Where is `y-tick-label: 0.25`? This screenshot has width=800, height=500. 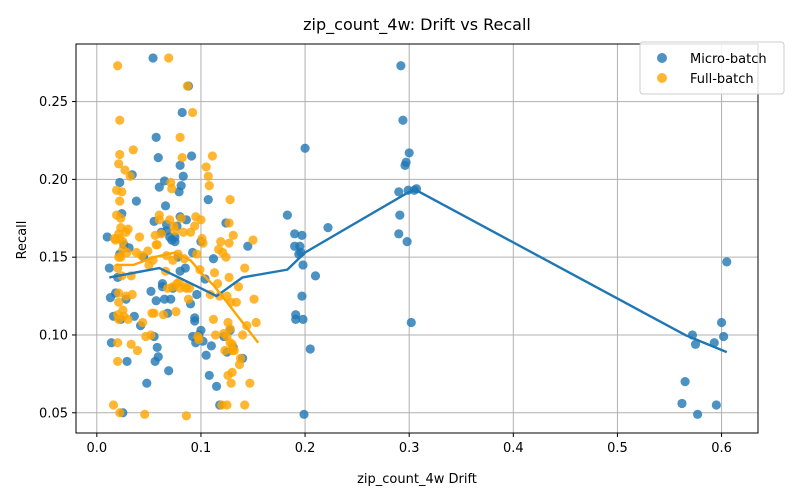
y-tick-label: 0.25 is located at coordinates (53, 102).